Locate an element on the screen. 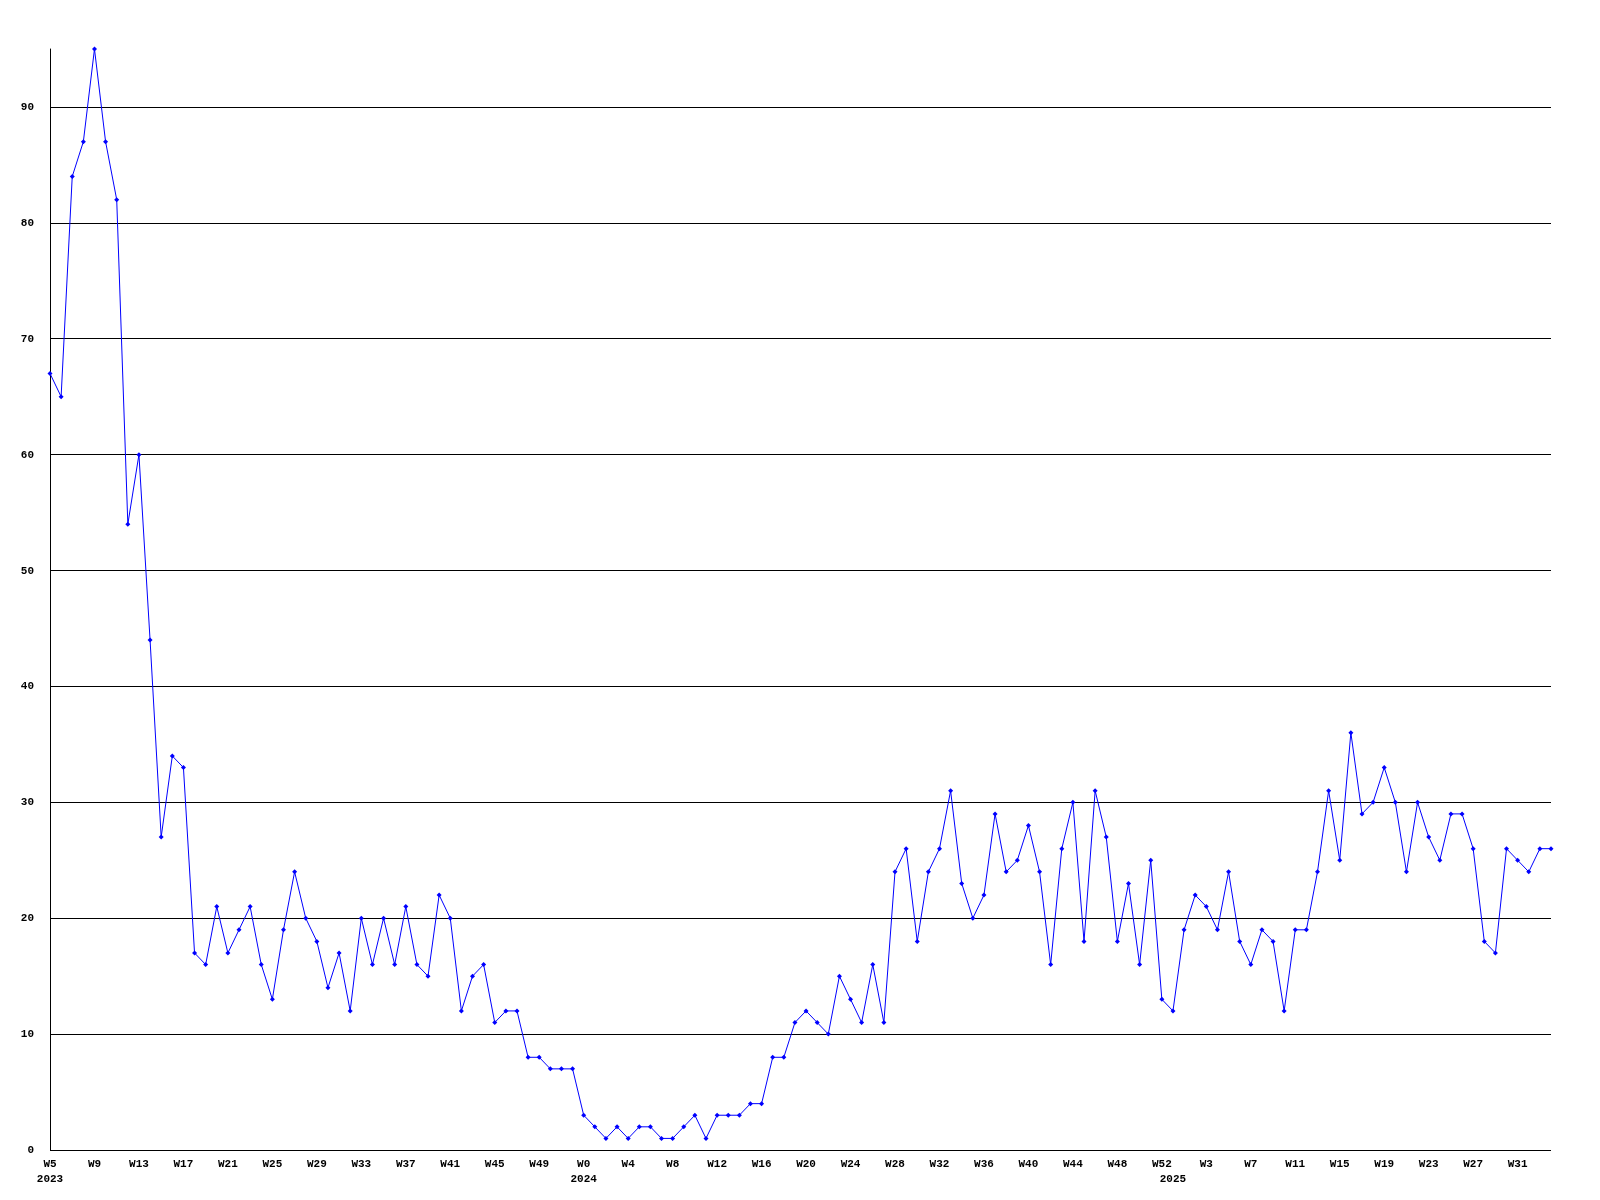 The height and width of the screenshot is (1200, 1600). x-tick-label: W44 is located at coordinates (1073, 1163).